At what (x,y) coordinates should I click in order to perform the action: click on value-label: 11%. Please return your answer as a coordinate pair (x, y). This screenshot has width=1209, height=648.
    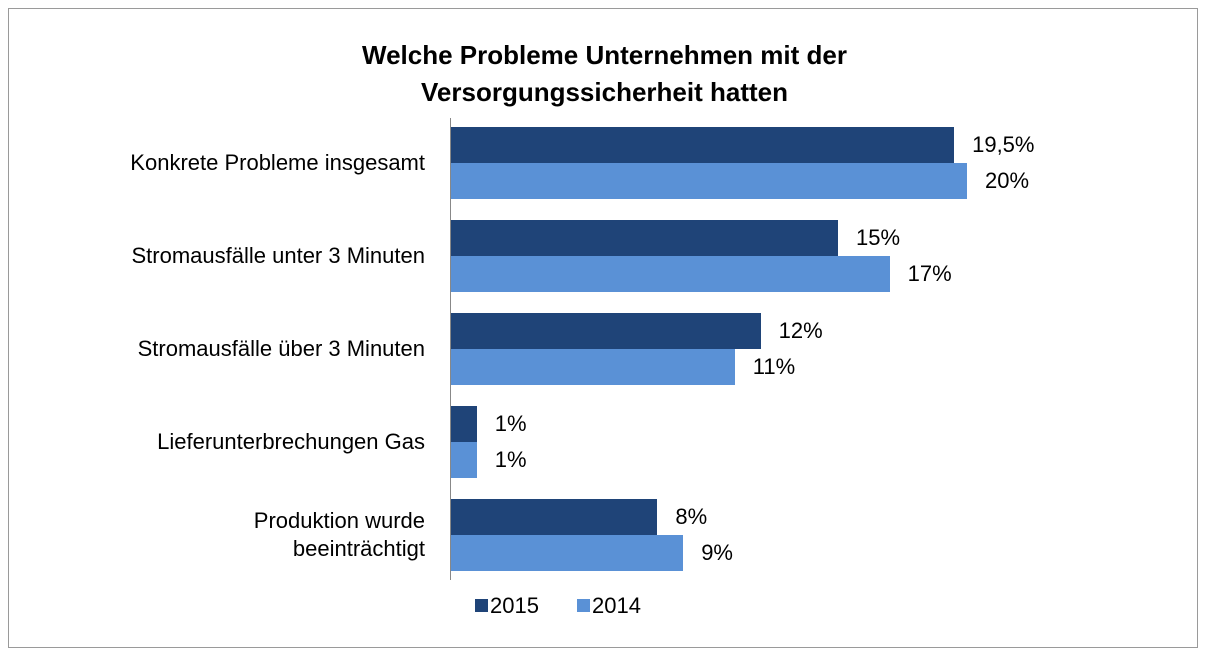
    Looking at the image, I should click on (774, 366).